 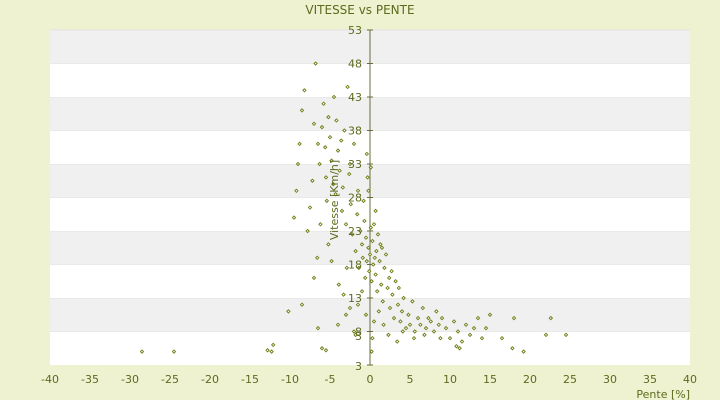 What do you see at coordinates (663, 394) in the screenshot?
I see `x-axis-label: Pente [%]` at bounding box center [663, 394].